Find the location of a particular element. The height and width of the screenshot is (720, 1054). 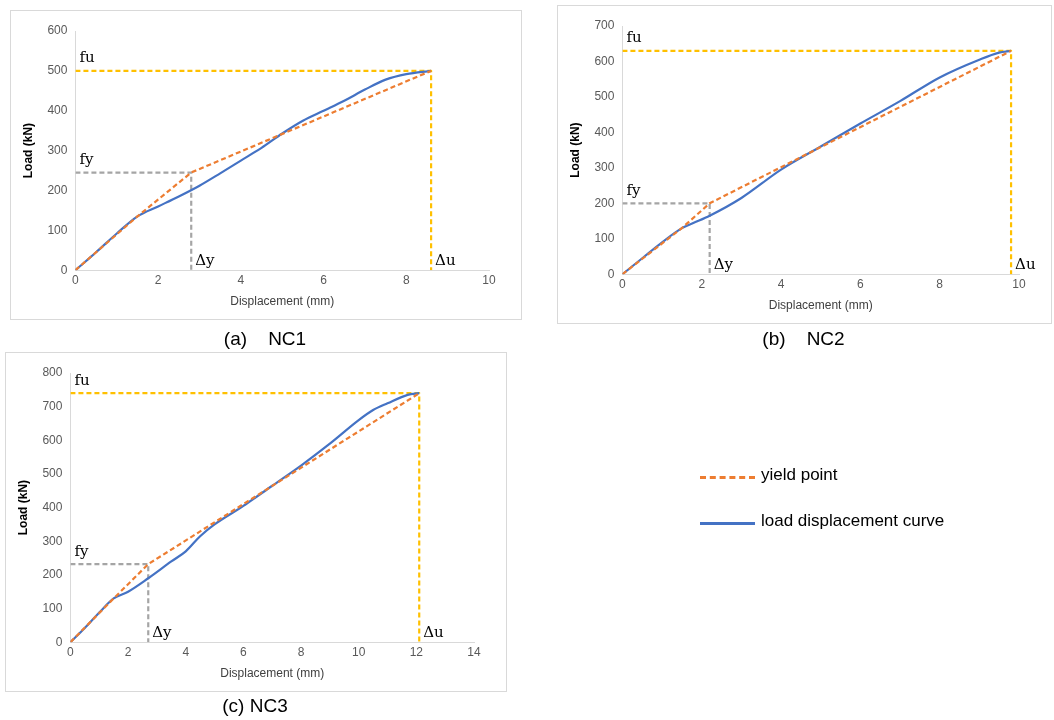

x-tick-label: 14 is located at coordinates (474, 651).